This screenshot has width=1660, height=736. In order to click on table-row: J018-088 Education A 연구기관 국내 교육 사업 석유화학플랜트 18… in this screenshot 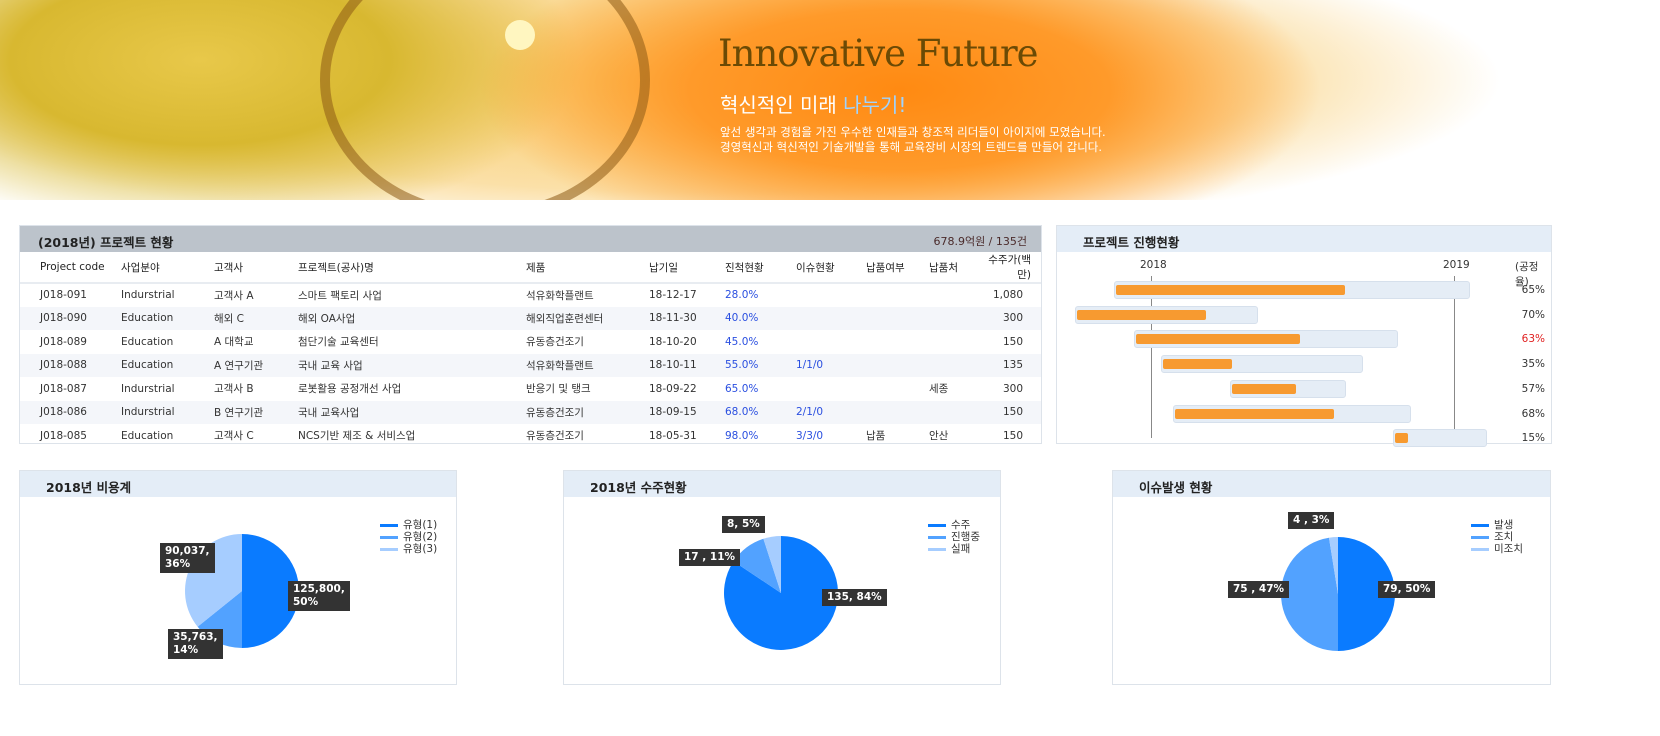, I will do `click(530, 365)`.